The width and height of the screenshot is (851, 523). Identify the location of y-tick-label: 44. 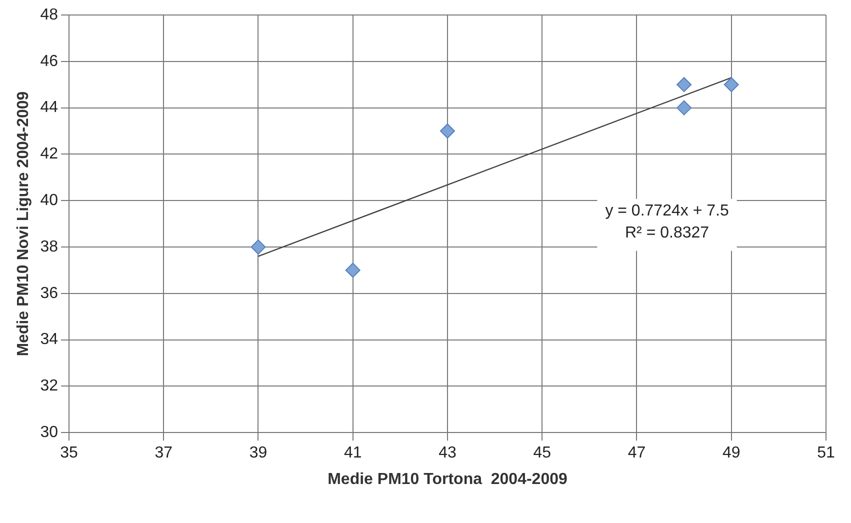
(49, 107).